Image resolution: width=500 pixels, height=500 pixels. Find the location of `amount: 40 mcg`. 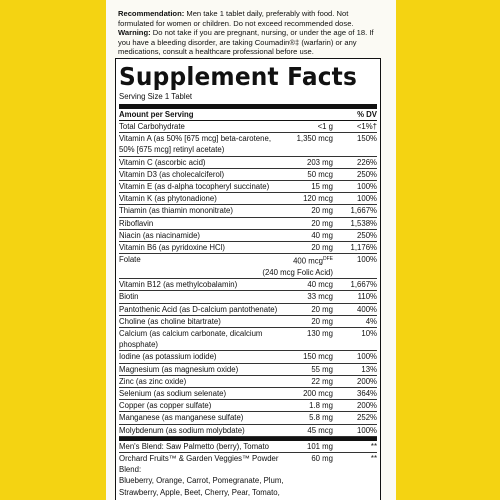

amount: 40 mcg is located at coordinates (320, 285).